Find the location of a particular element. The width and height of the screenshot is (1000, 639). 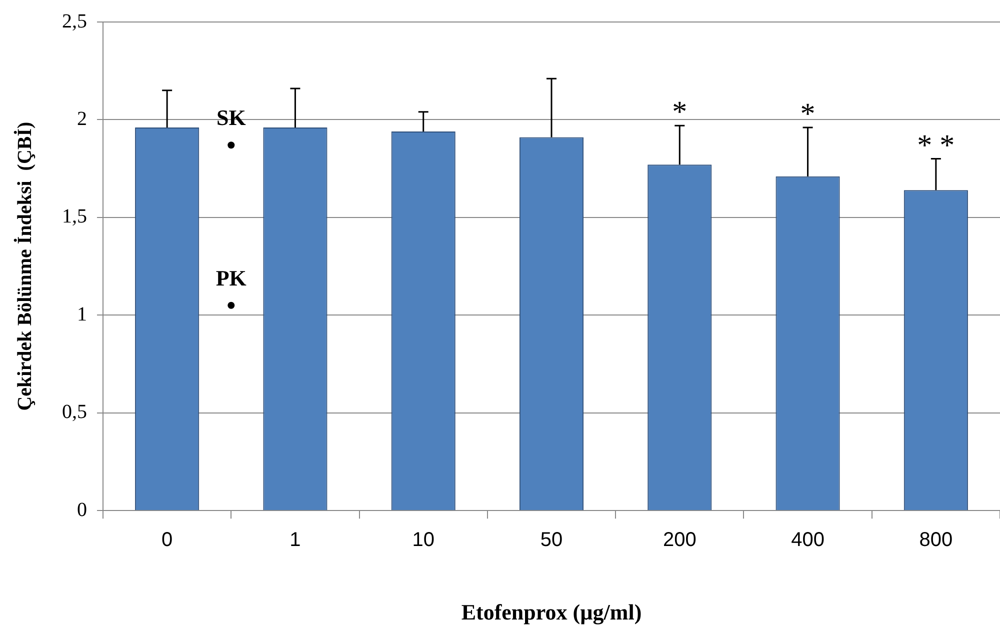

y-axis-title: Çekirdek Bölünme İndeksi (ÇBİ) is located at coordinates (24, 266).